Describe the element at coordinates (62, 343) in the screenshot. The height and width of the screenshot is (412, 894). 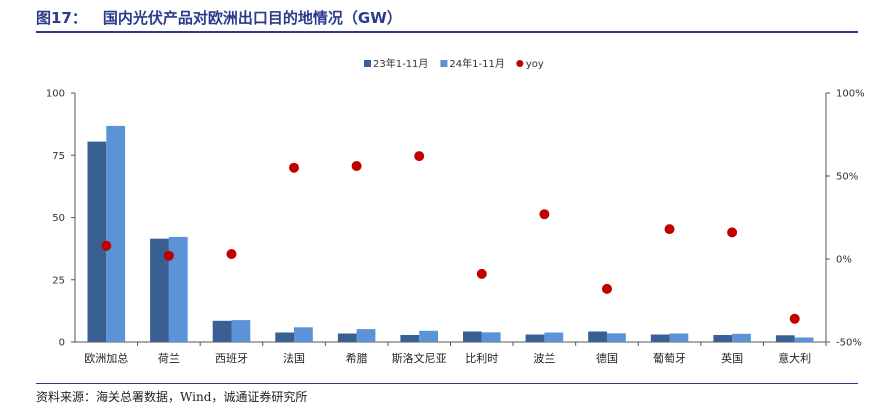
I see `y-left-tick-label: 0` at that location.